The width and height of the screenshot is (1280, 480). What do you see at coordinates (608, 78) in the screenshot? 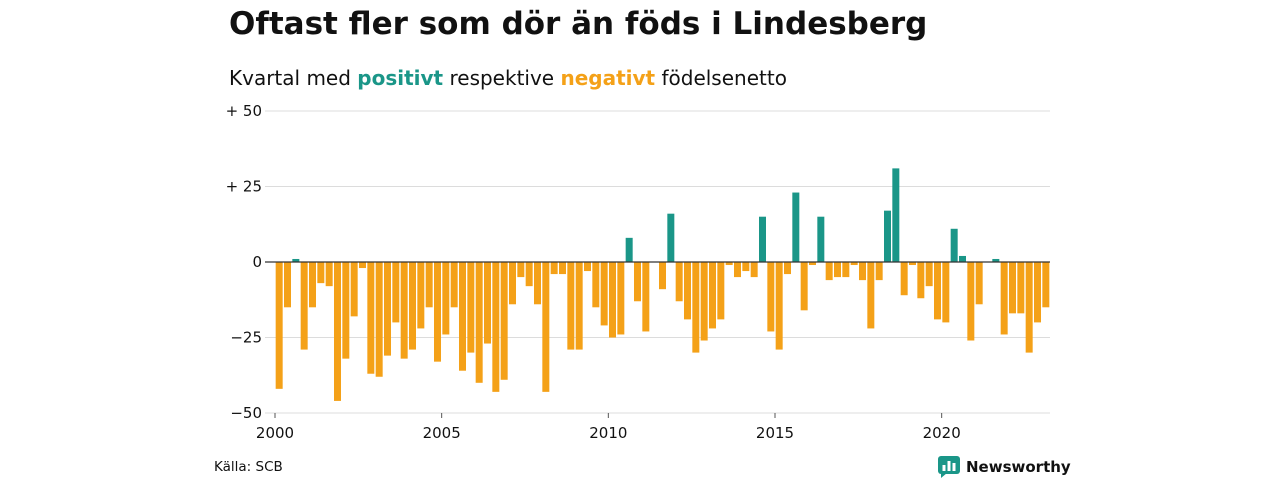
I see `subtitle-negative-word: negativt` at bounding box center [608, 78].